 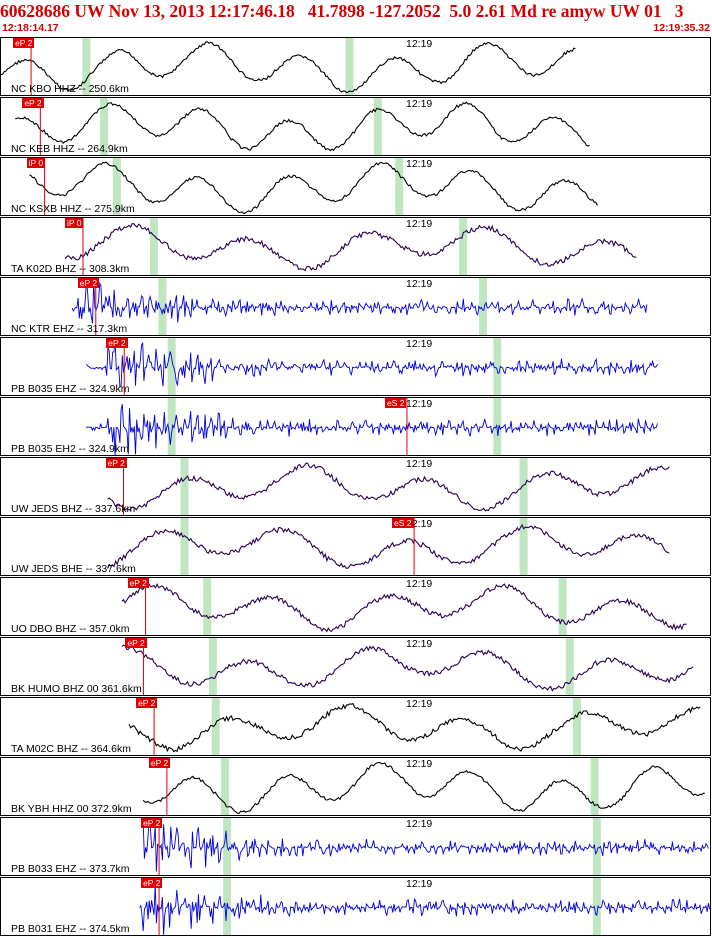 I want to click on trace-panel: 12:19 eP 2 TA M02C BHZ -- 364.6km, so click(x=355, y=726).